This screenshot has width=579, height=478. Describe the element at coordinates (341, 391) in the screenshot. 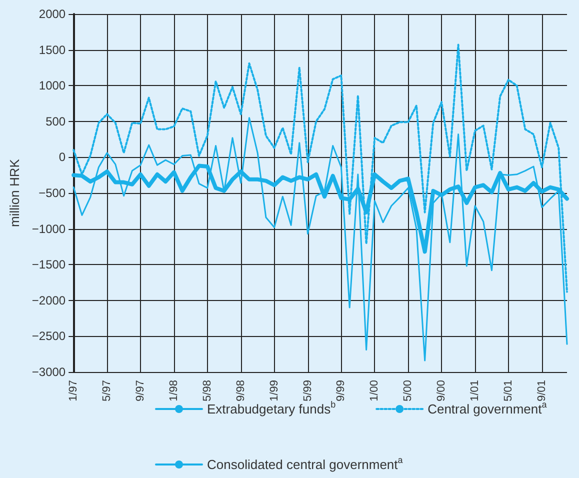

I see `x-tick-label: 9/99` at that location.